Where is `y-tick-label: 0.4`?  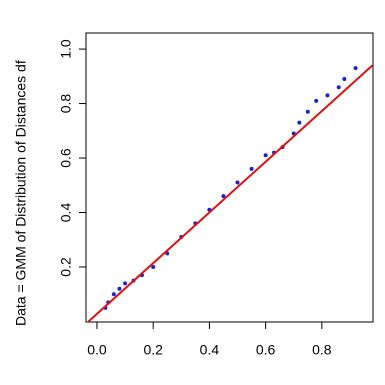
y-tick-label: 0.4 is located at coordinates (66, 213).